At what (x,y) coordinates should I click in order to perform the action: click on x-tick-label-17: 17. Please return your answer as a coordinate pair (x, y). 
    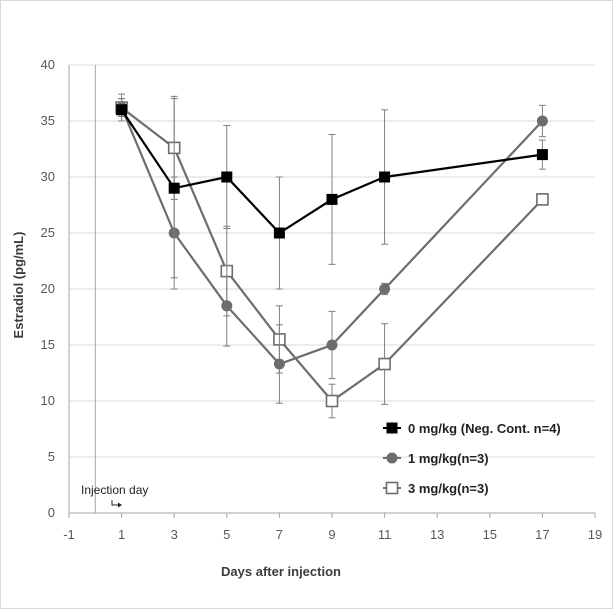
    Looking at the image, I should click on (542, 534).